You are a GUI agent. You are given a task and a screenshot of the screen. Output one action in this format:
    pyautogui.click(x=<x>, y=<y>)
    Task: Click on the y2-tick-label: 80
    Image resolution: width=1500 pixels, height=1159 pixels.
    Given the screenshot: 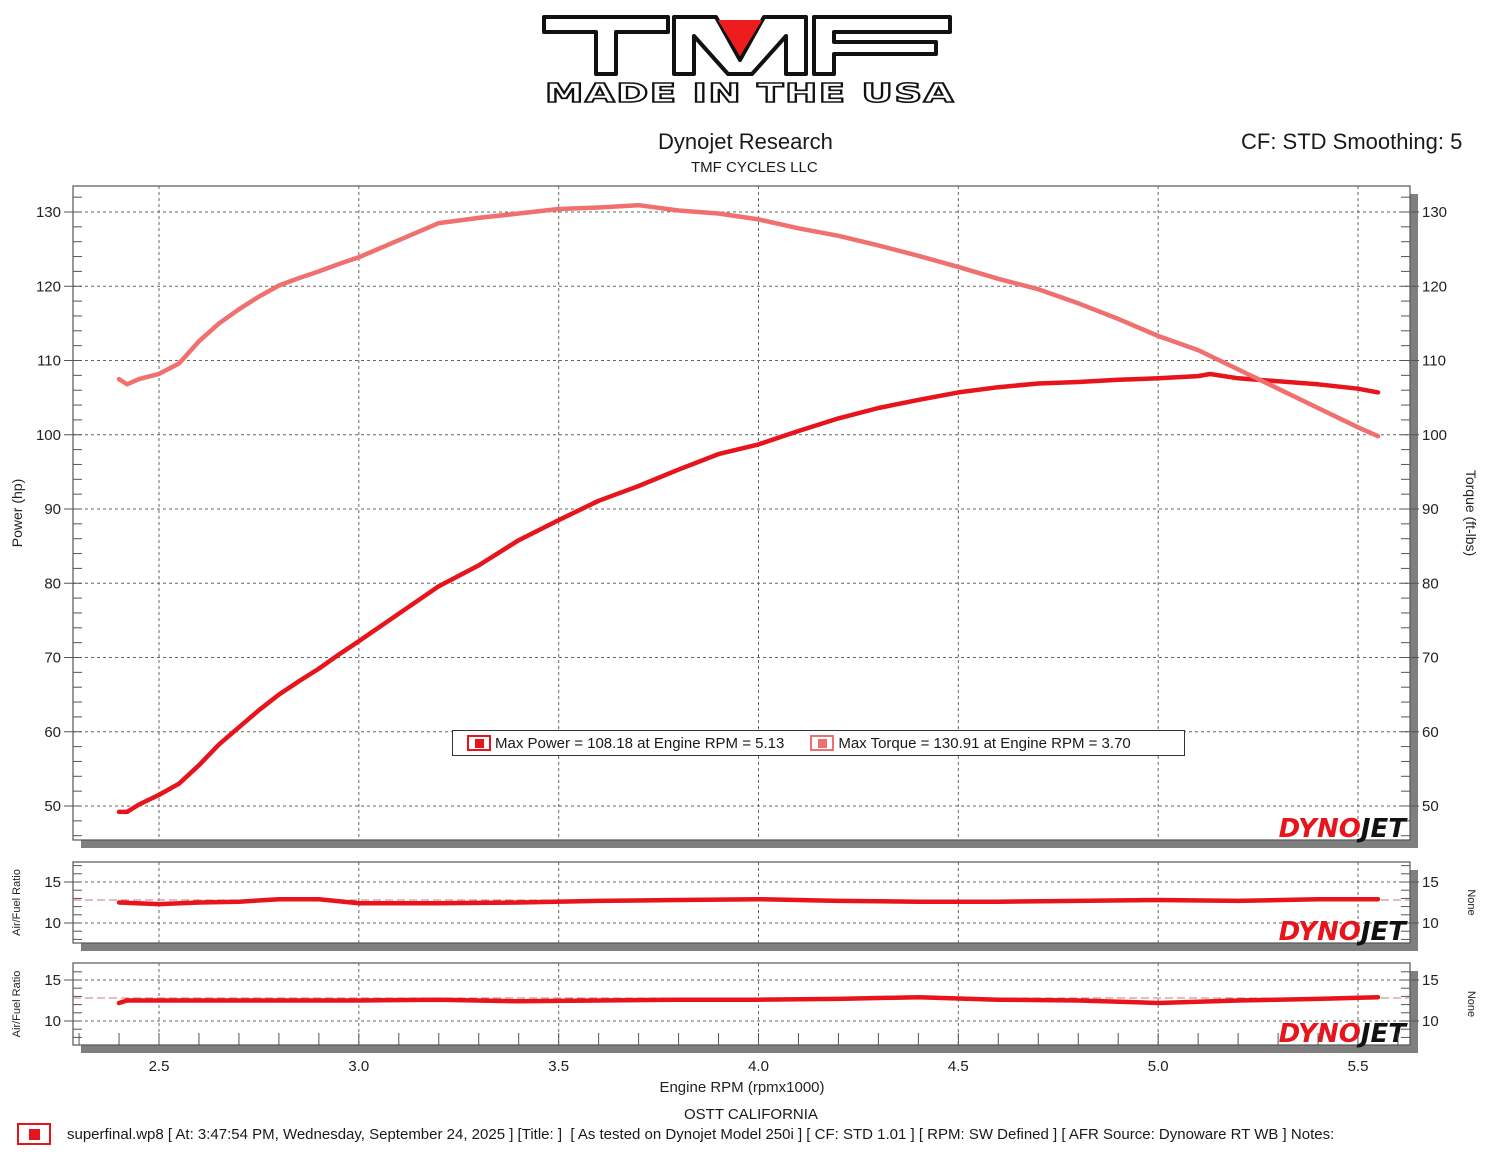 What is the action you would take?
    pyautogui.click(x=1430, y=583)
    